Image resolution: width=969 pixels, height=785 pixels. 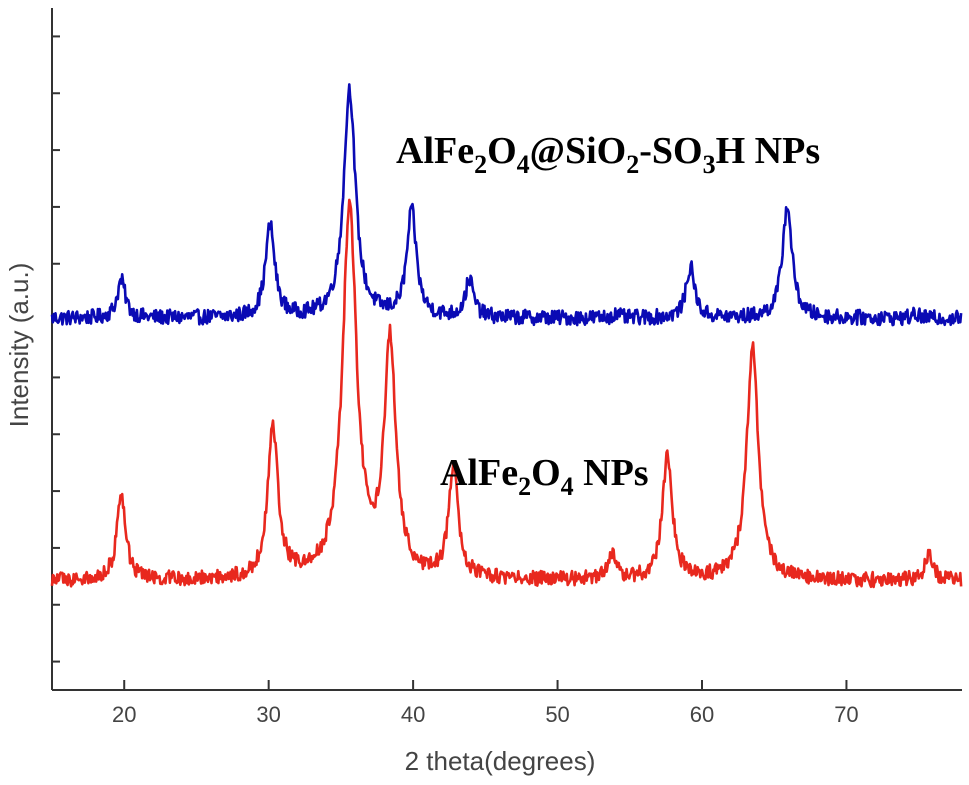 What do you see at coordinates (485, 703) in the screenshot?
I see `x-ticks: 20 30 40 50 60 70` at bounding box center [485, 703].